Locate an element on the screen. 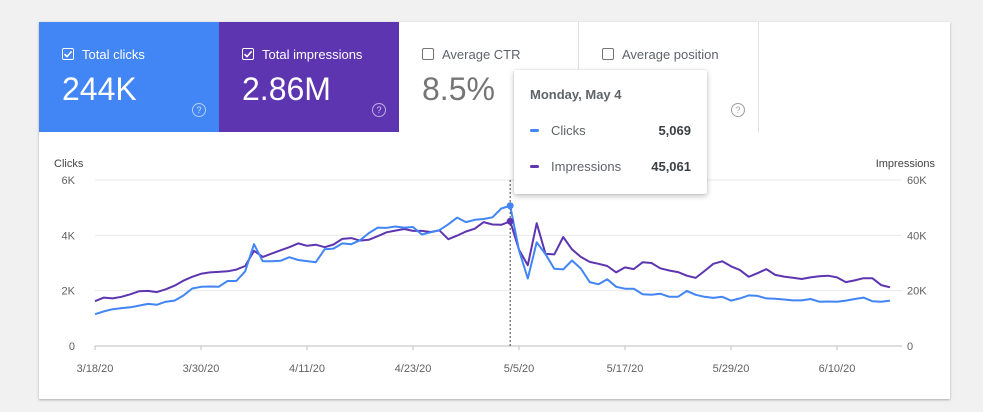 The width and height of the screenshot is (983, 412). hover-marker is located at coordinates (510, 263).